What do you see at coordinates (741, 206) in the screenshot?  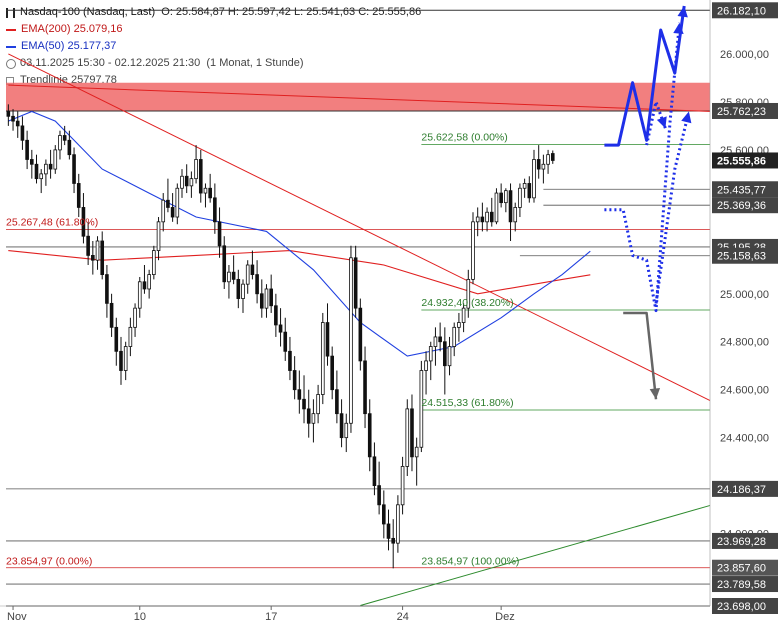 I see `level-label: 25.369,36` at bounding box center [741, 206].